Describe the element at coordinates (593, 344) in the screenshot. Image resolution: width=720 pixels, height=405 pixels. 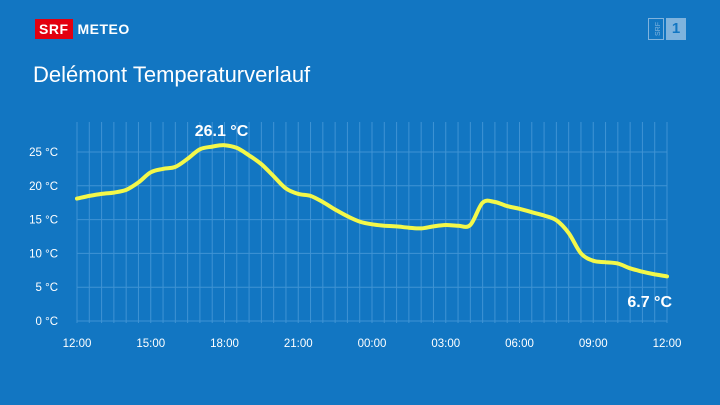
I see `x-tick-label: 09:00` at that location.